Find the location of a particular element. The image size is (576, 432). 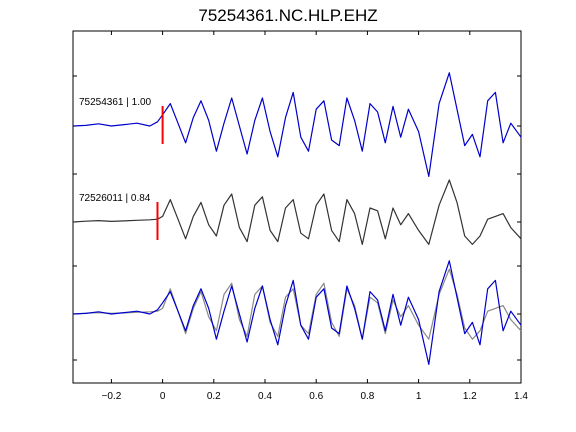

x-tick-label: 0.2 is located at coordinates (214, 396).